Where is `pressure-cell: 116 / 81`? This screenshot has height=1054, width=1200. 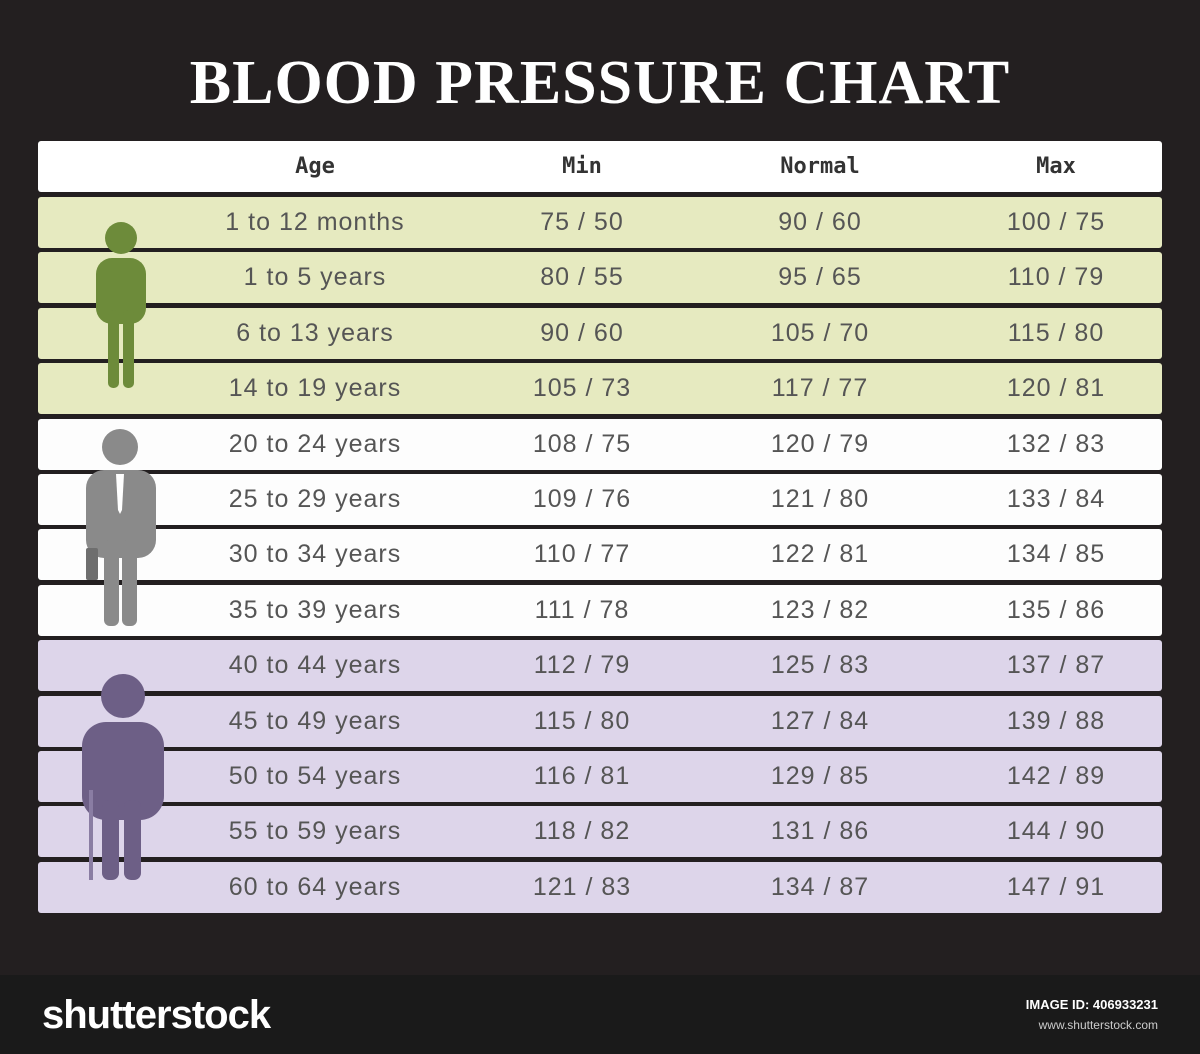
pressure-cell: 116 / 81 is located at coordinates (582, 776).